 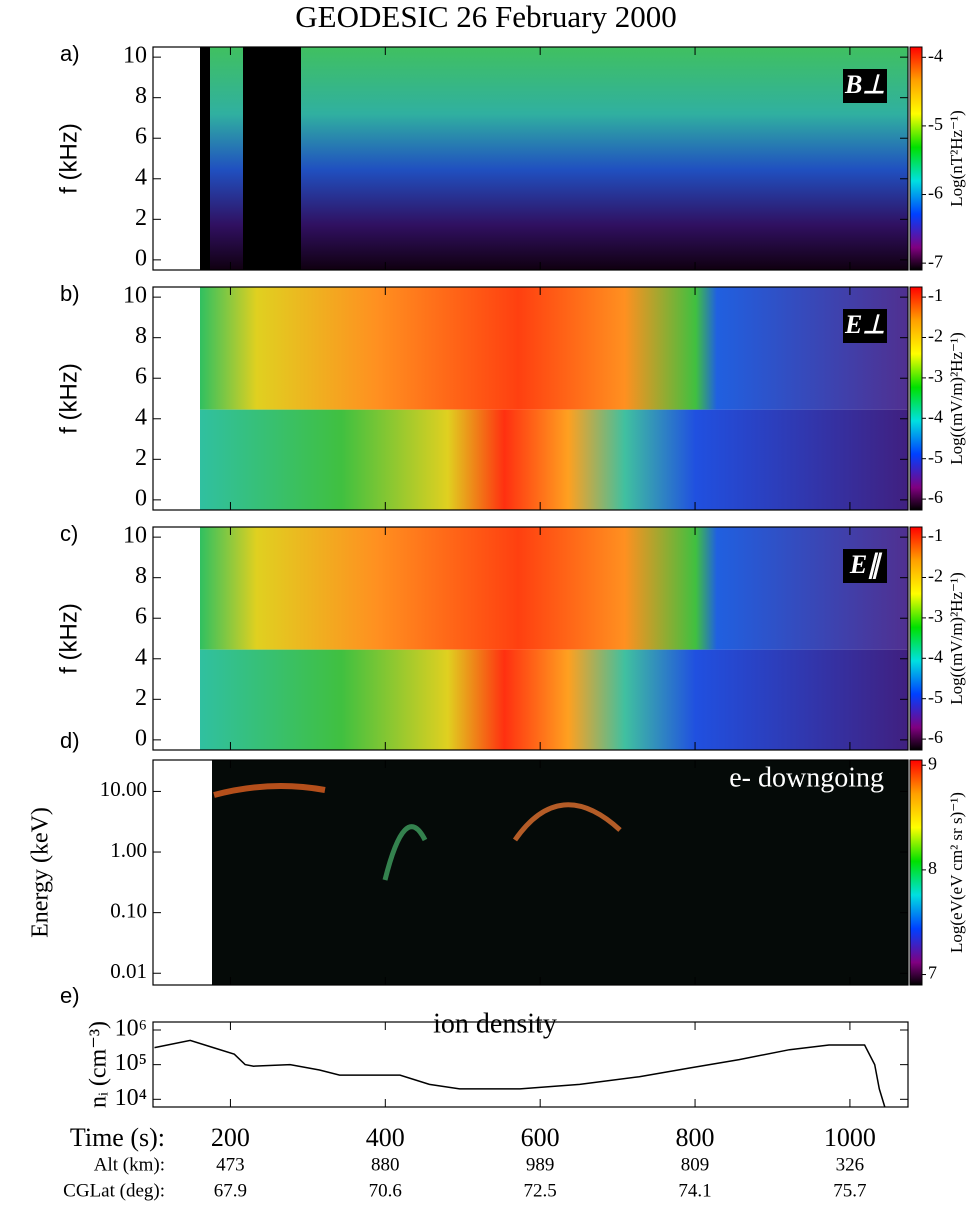 What do you see at coordinates (230, 1190) in the screenshot?
I see `row-value: 67.9` at bounding box center [230, 1190].